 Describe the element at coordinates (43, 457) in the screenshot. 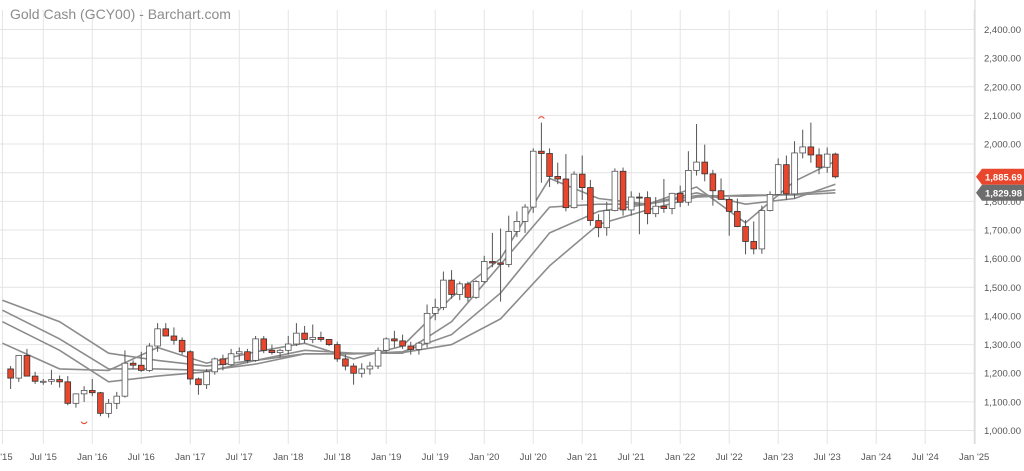

I see `x-tick-label: Jul '15` at that location.